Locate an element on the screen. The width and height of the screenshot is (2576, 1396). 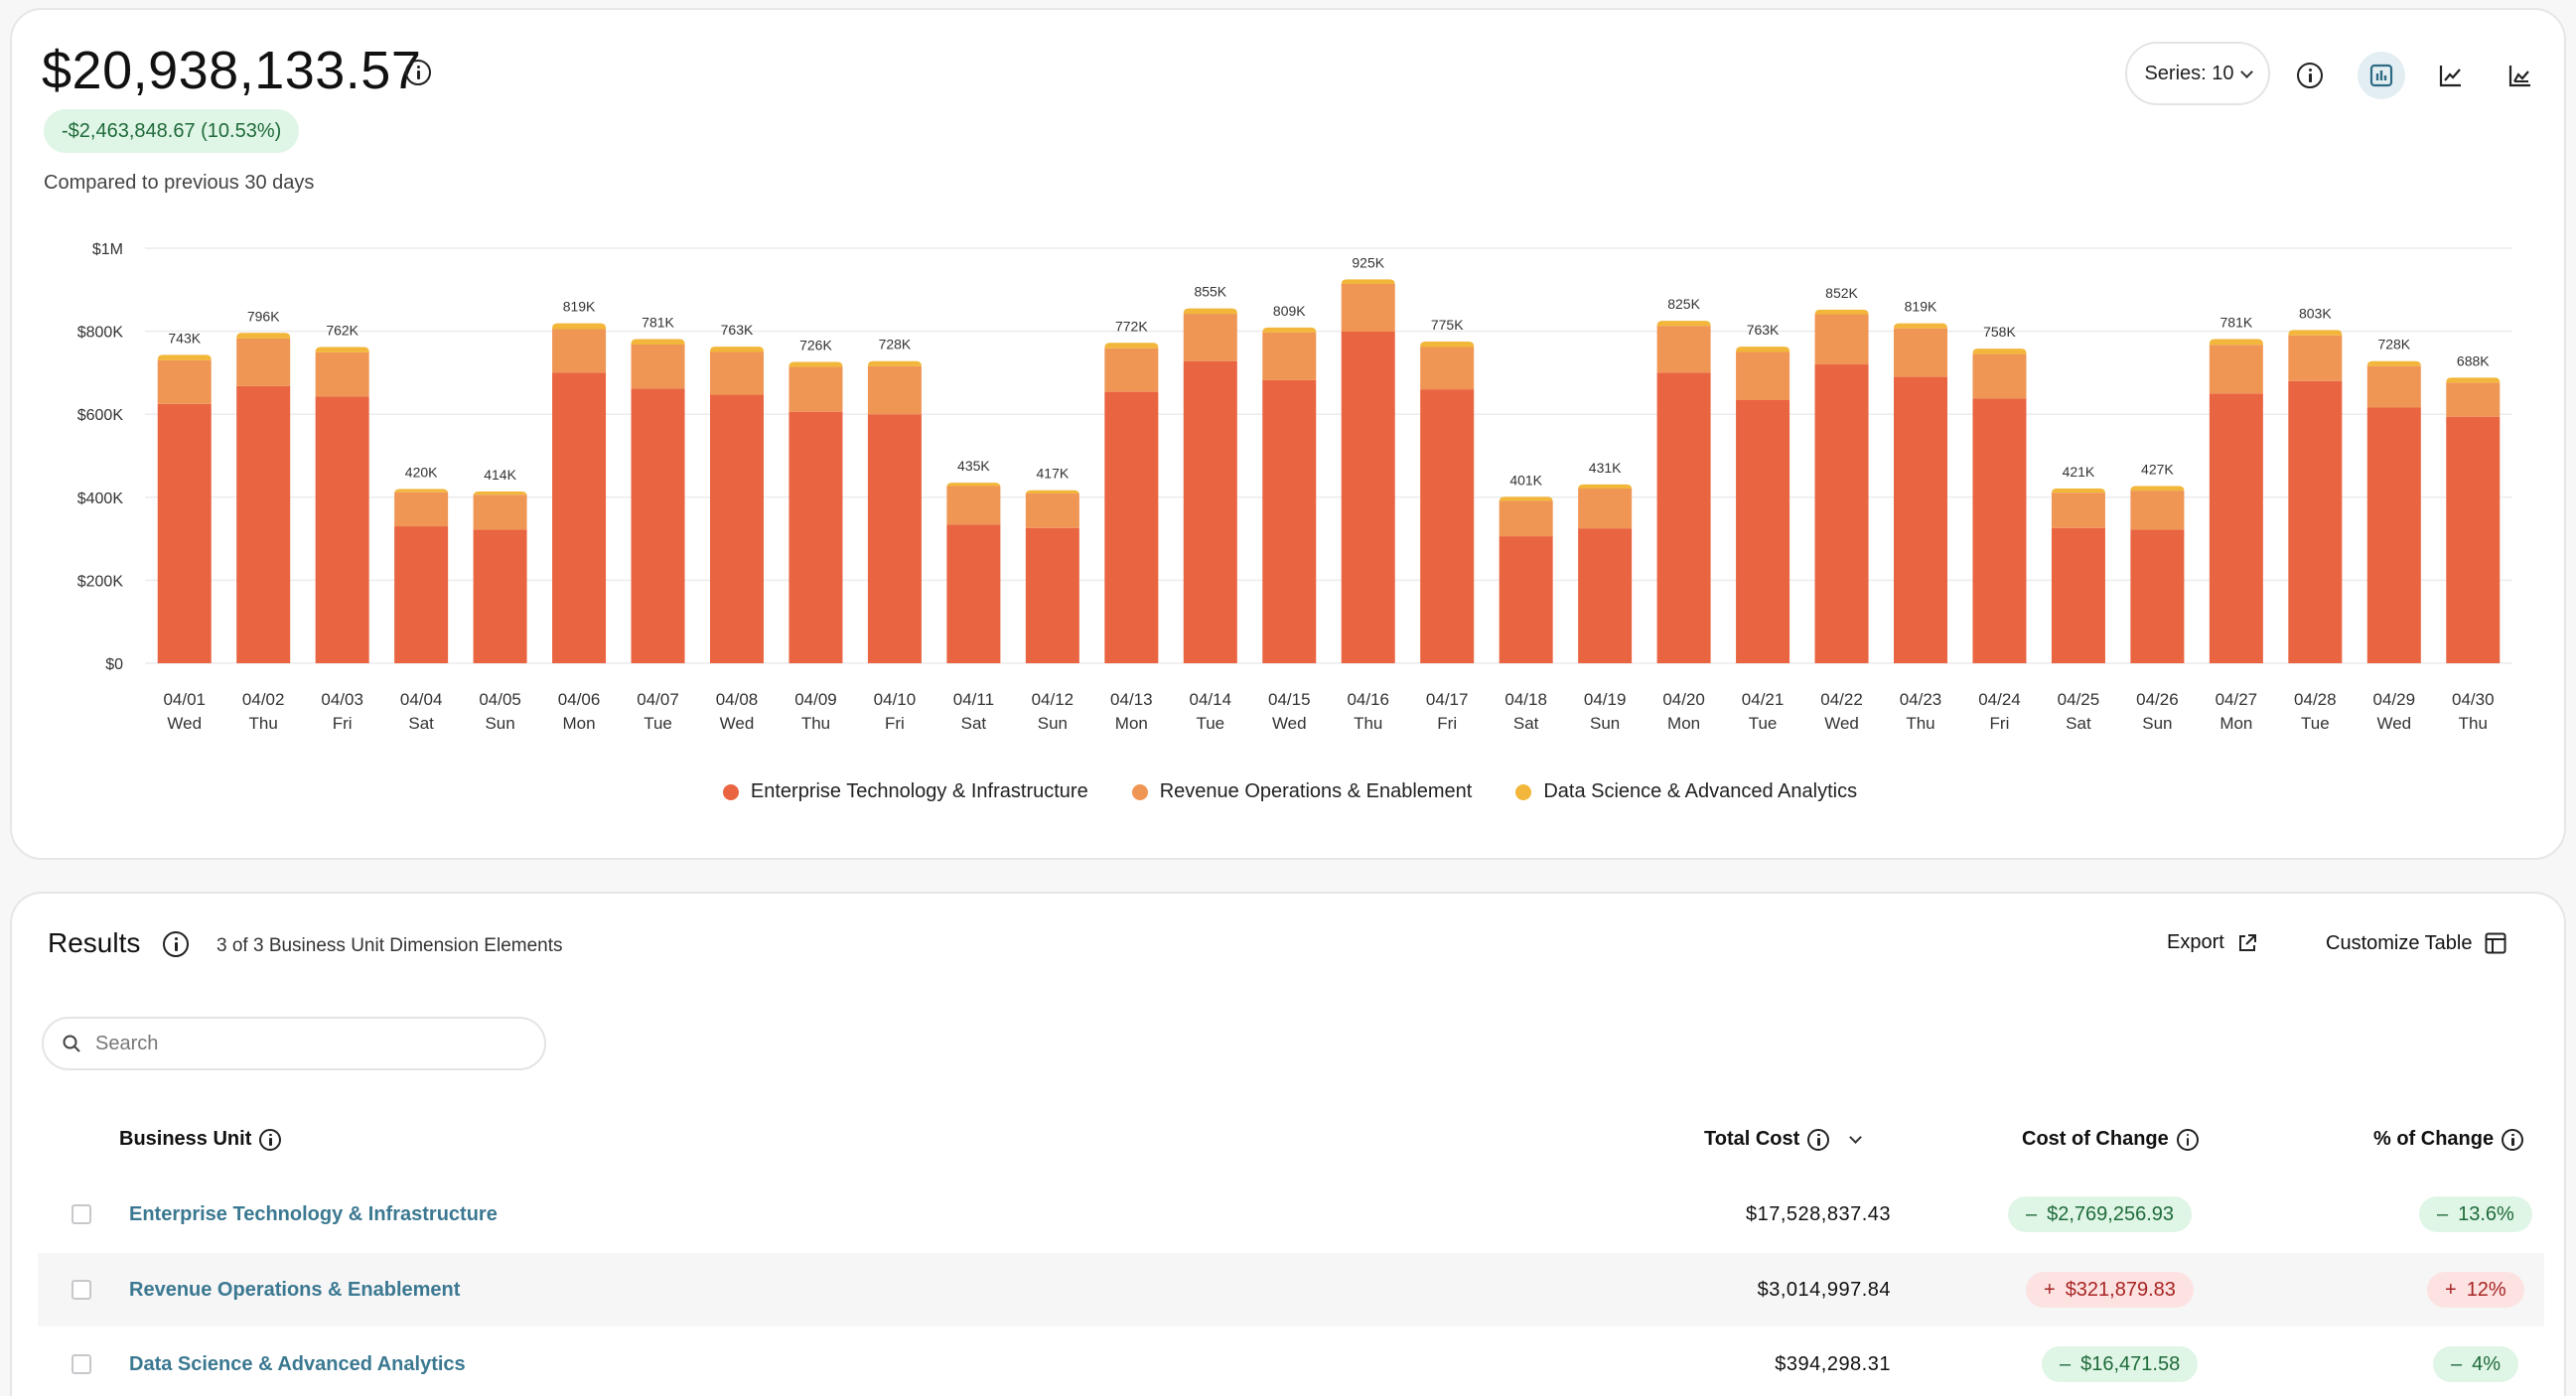
column-header-total-cost: Total Cost is located at coordinates (1784, 1139).